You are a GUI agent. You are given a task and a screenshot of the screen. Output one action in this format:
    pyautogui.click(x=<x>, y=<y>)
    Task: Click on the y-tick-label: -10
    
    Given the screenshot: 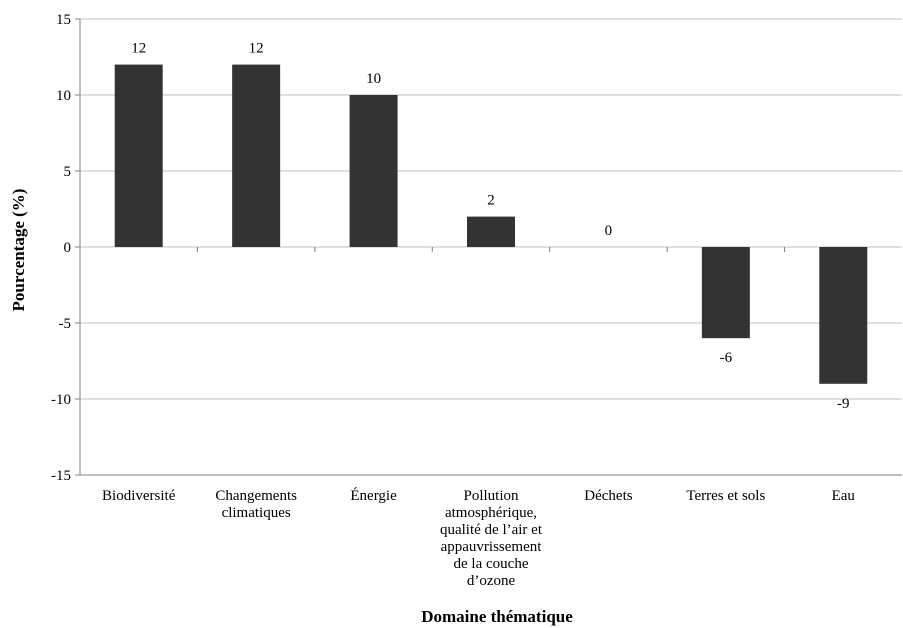 What is the action you would take?
    pyautogui.click(x=61, y=400)
    